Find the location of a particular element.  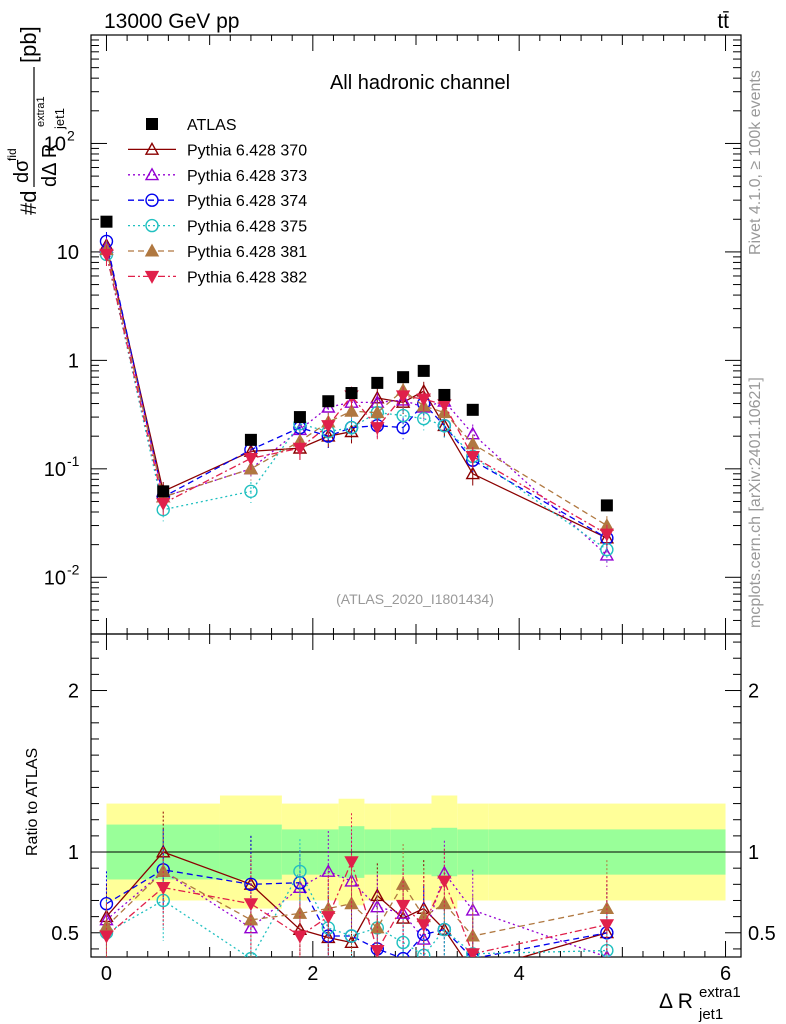

legend-entry: ATLAS is located at coordinates (191, 125).